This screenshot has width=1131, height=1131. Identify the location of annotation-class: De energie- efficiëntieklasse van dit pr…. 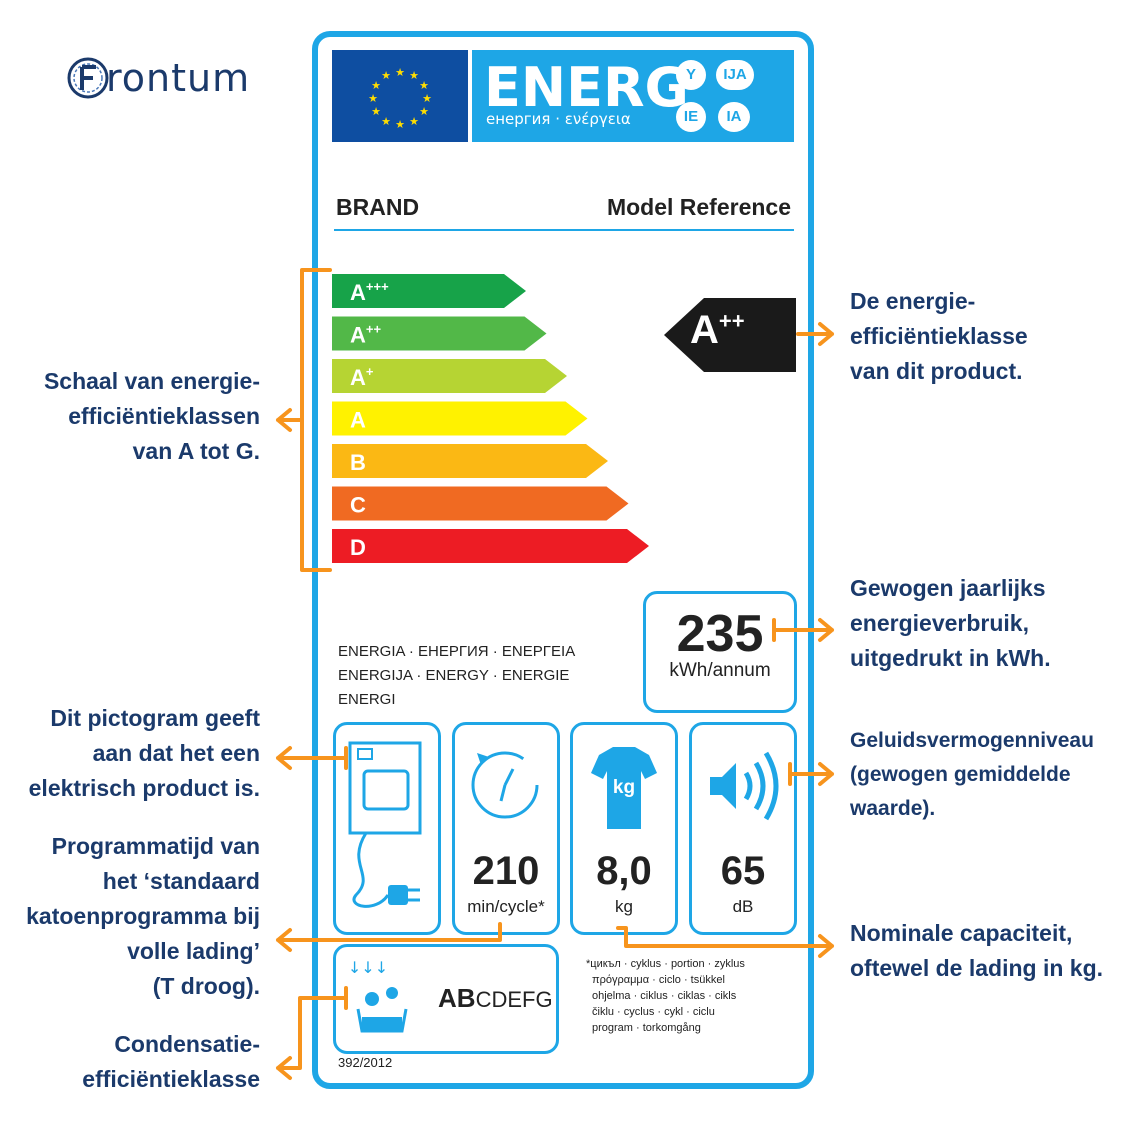
(939, 336).